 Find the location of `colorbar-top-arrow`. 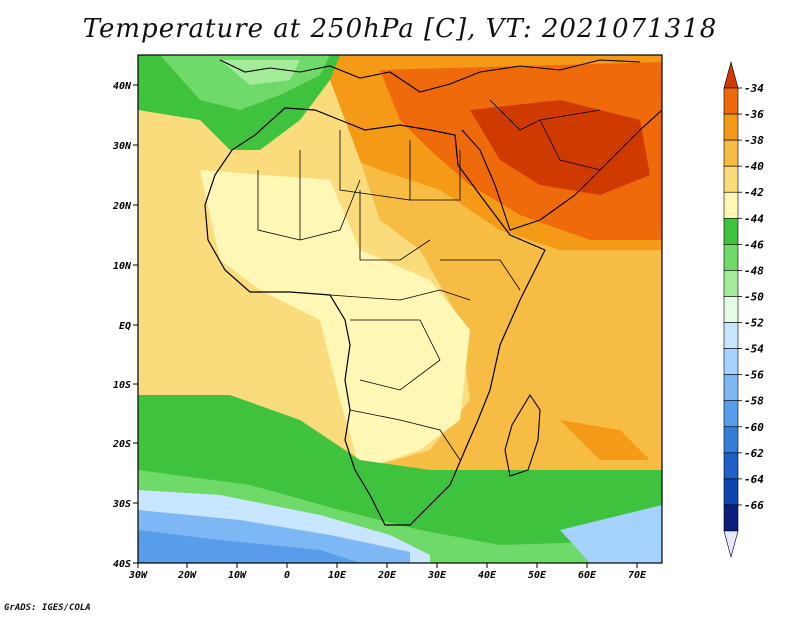

colorbar-top-arrow is located at coordinates (731, 74).